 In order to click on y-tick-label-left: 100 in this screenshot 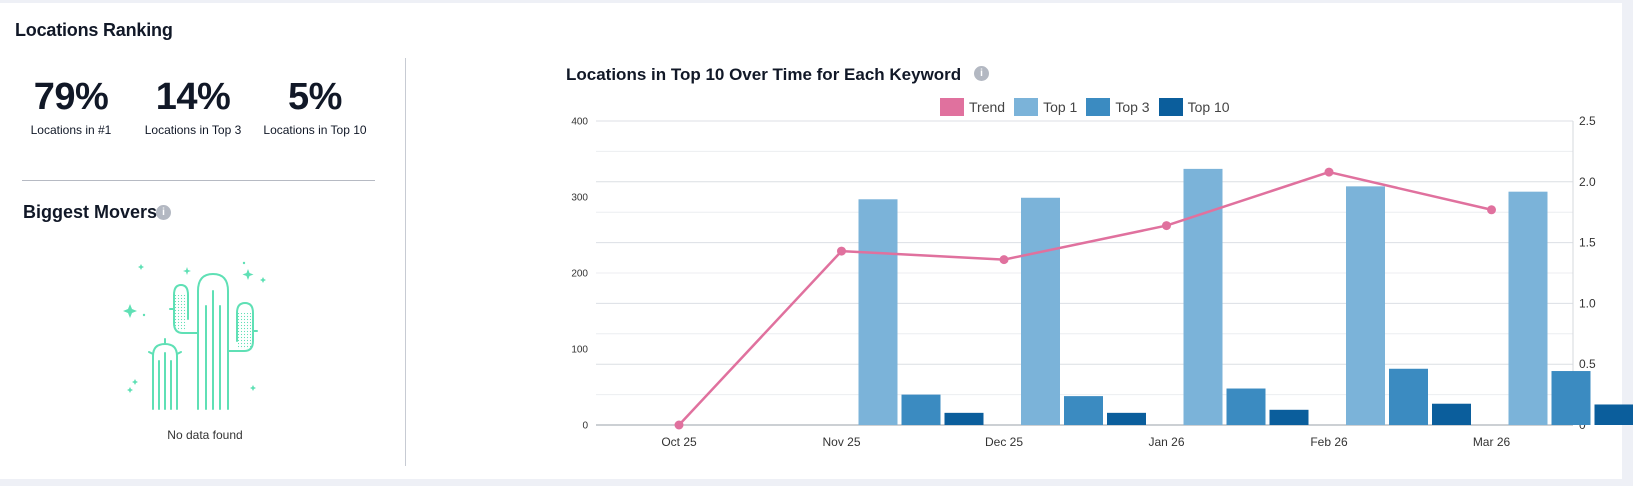, I will do `click(579, 350)`.